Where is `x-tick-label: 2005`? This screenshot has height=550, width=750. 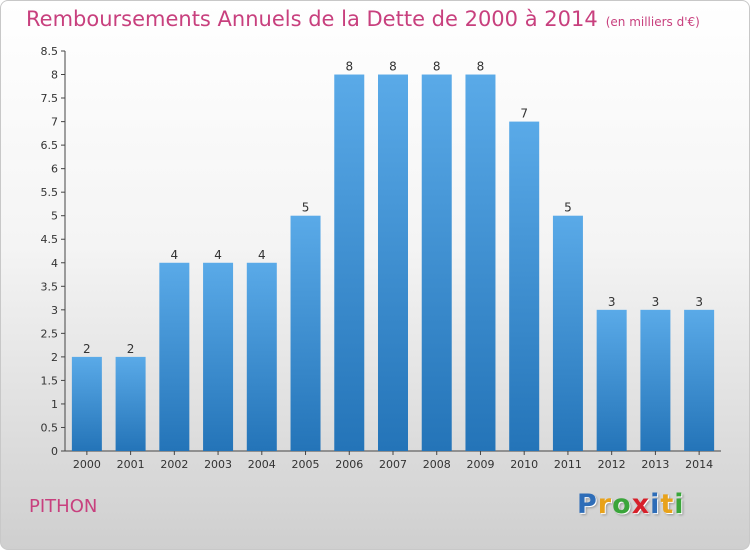
x-tick-label: 2005 is located at coordinates (306, 464).